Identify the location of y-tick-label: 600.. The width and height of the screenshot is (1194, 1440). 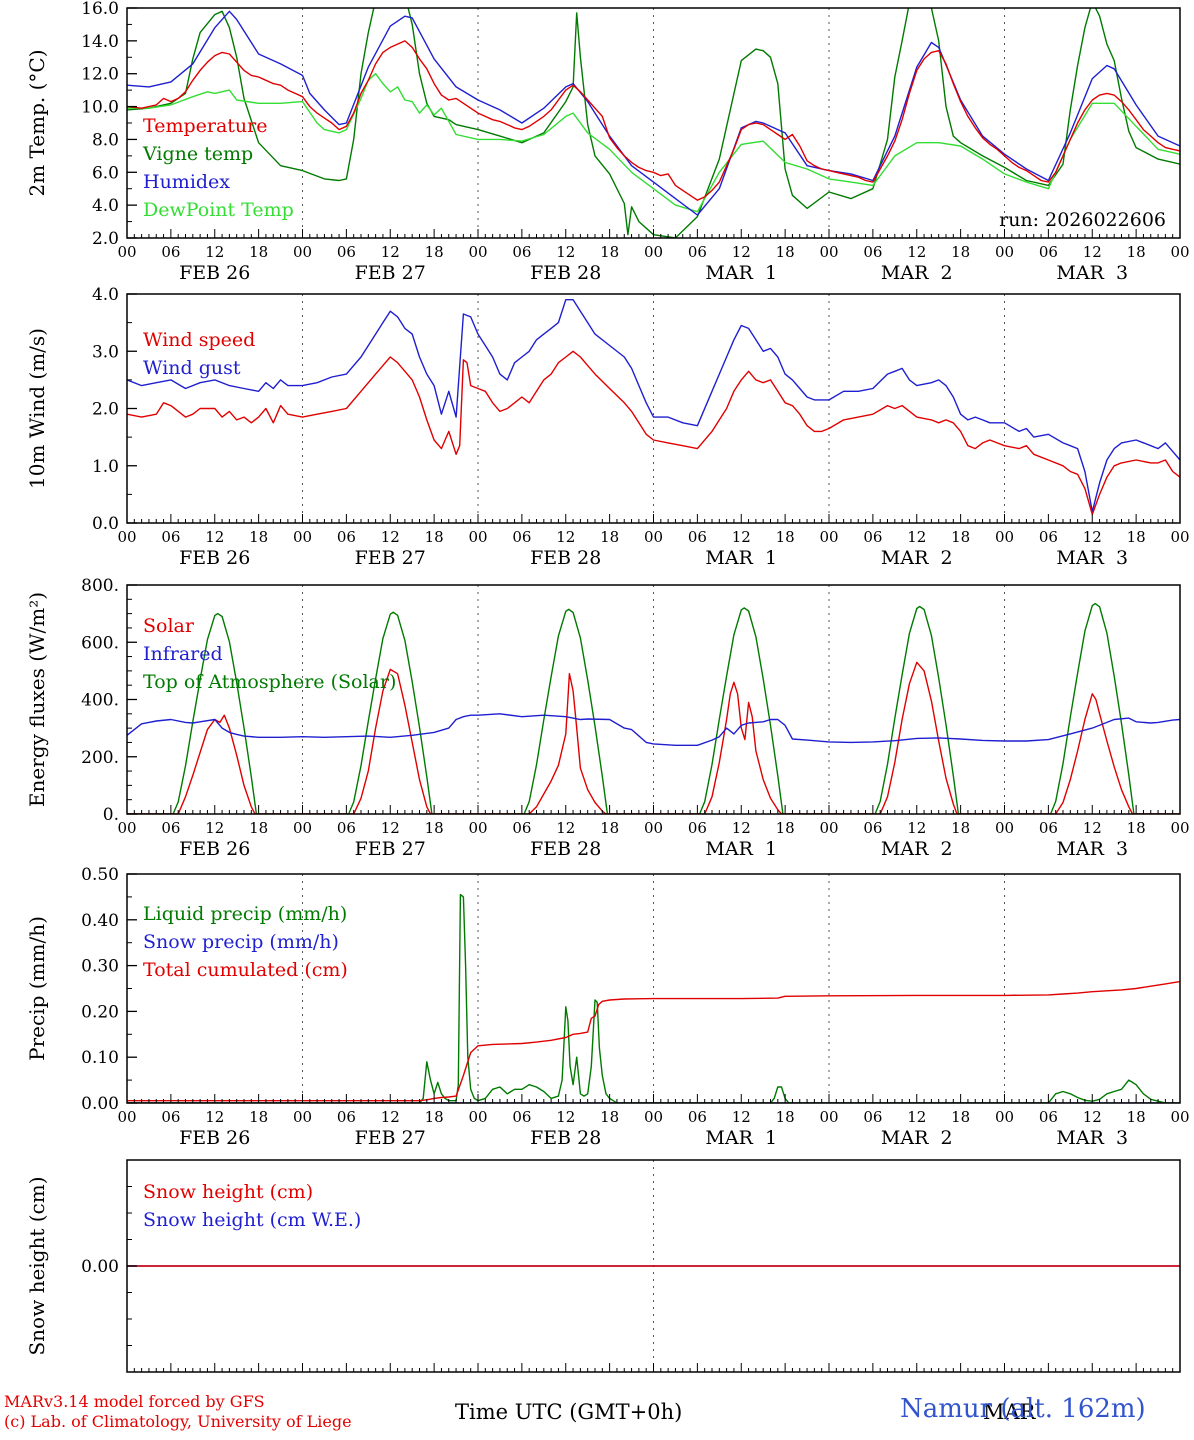
(100, 643).